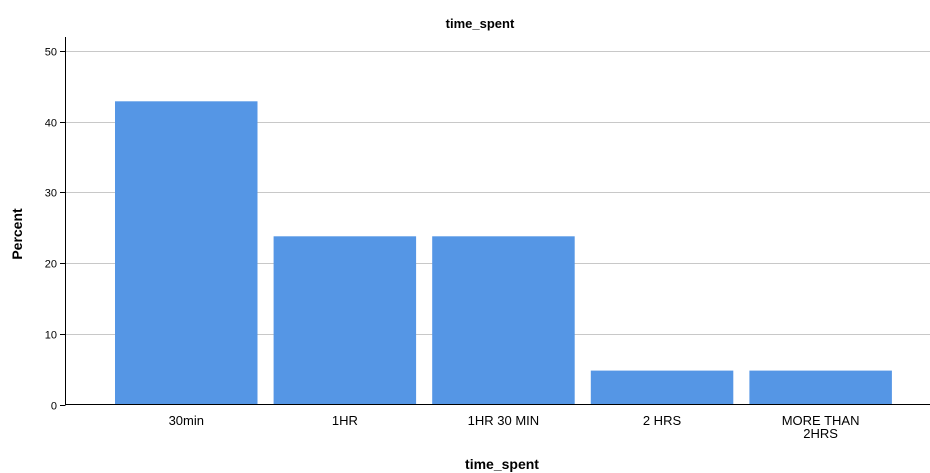 This screenshot has height=473, width=930. I want to click on y-tick-label: 40, so click(51, 124).